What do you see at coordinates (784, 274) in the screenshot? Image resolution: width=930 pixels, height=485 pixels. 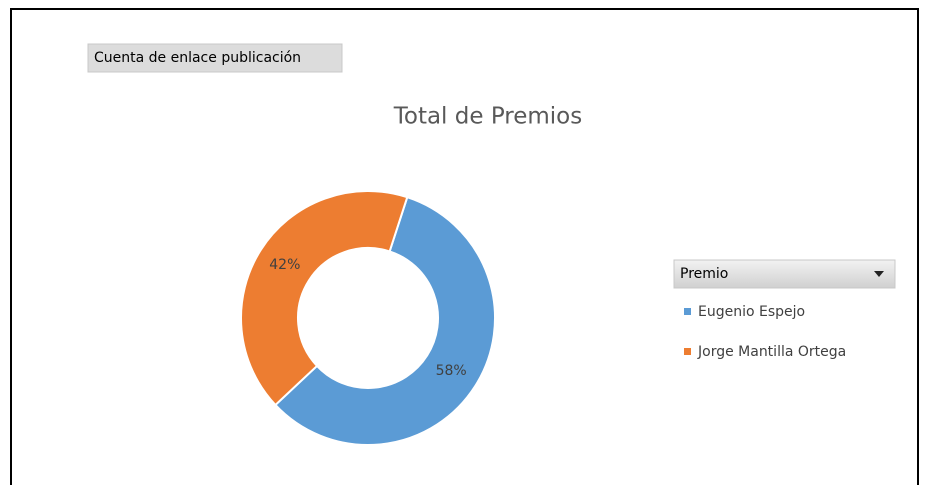 I see `legend-field-button` at bounding box center [784, 274].